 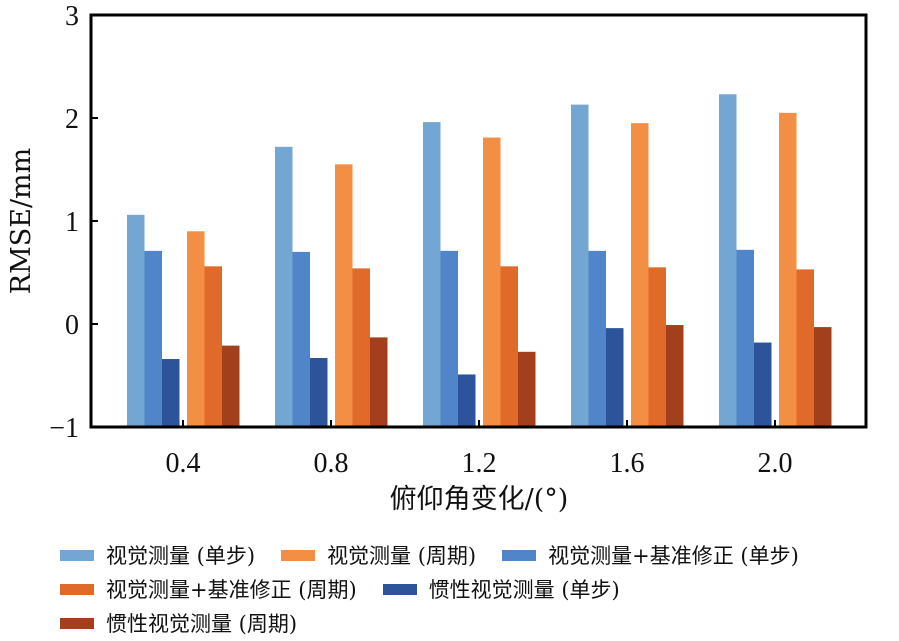 What do you see at coordinates (72, 325) in the screenshot?
I see `y-tick-label: 0` at bounding box center [72, 325].